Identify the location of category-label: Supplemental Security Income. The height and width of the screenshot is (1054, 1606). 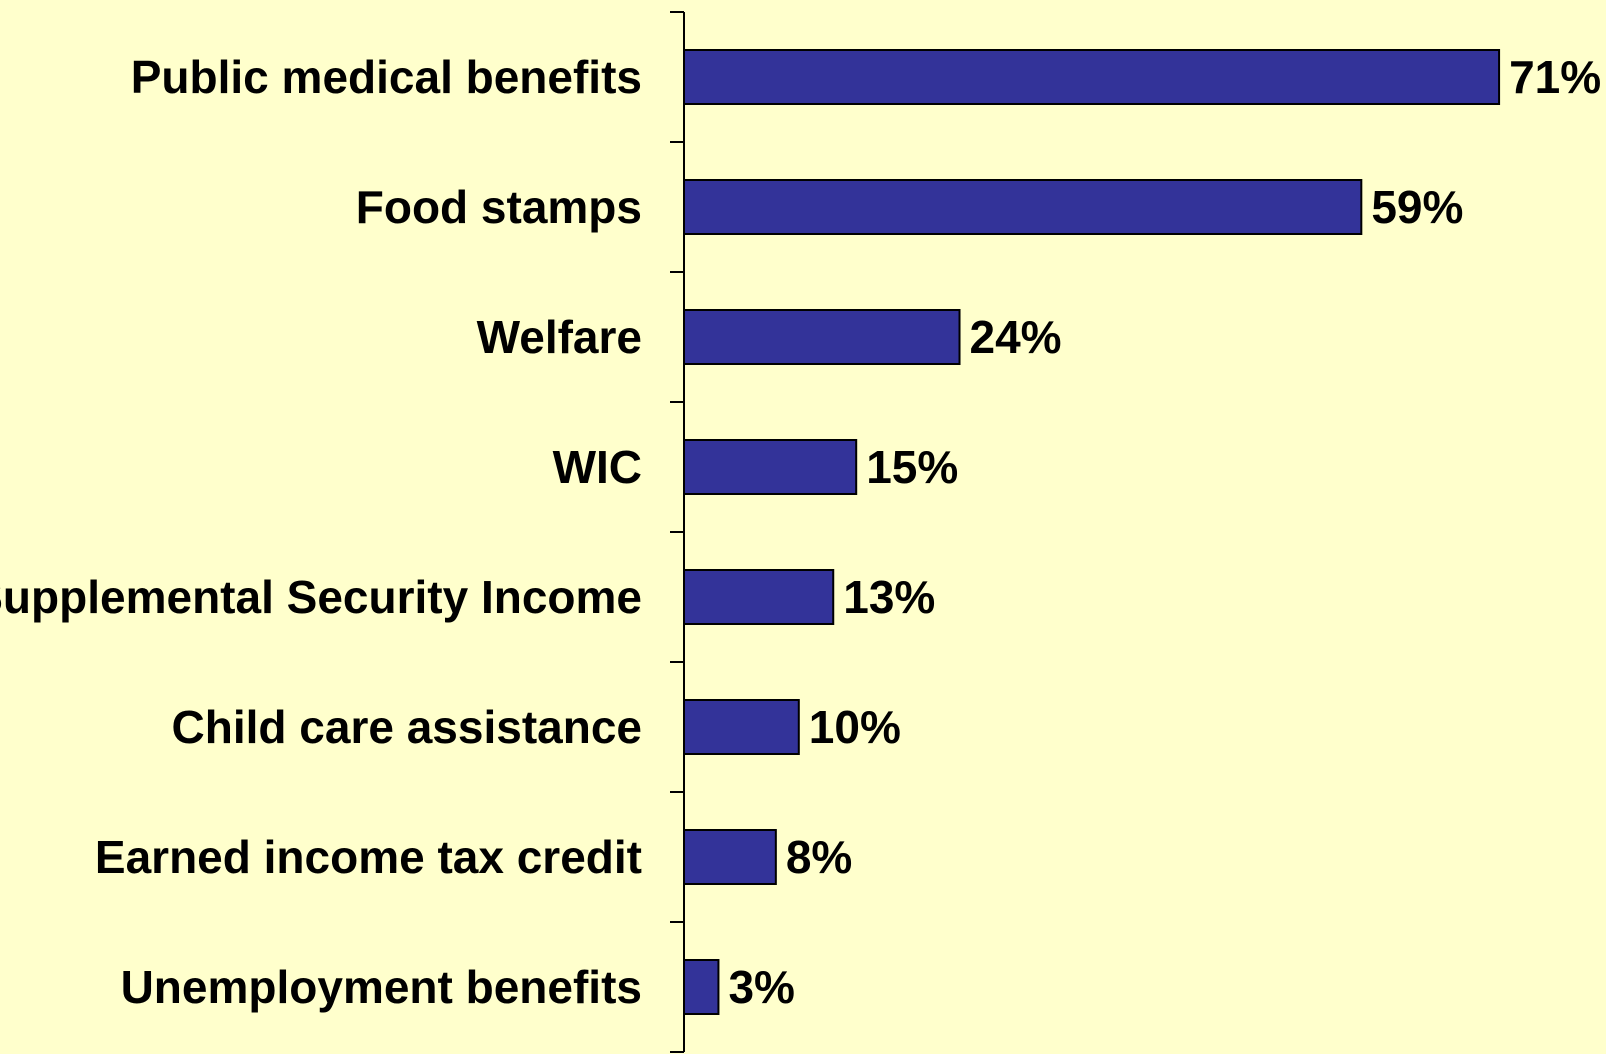
(321, 597).